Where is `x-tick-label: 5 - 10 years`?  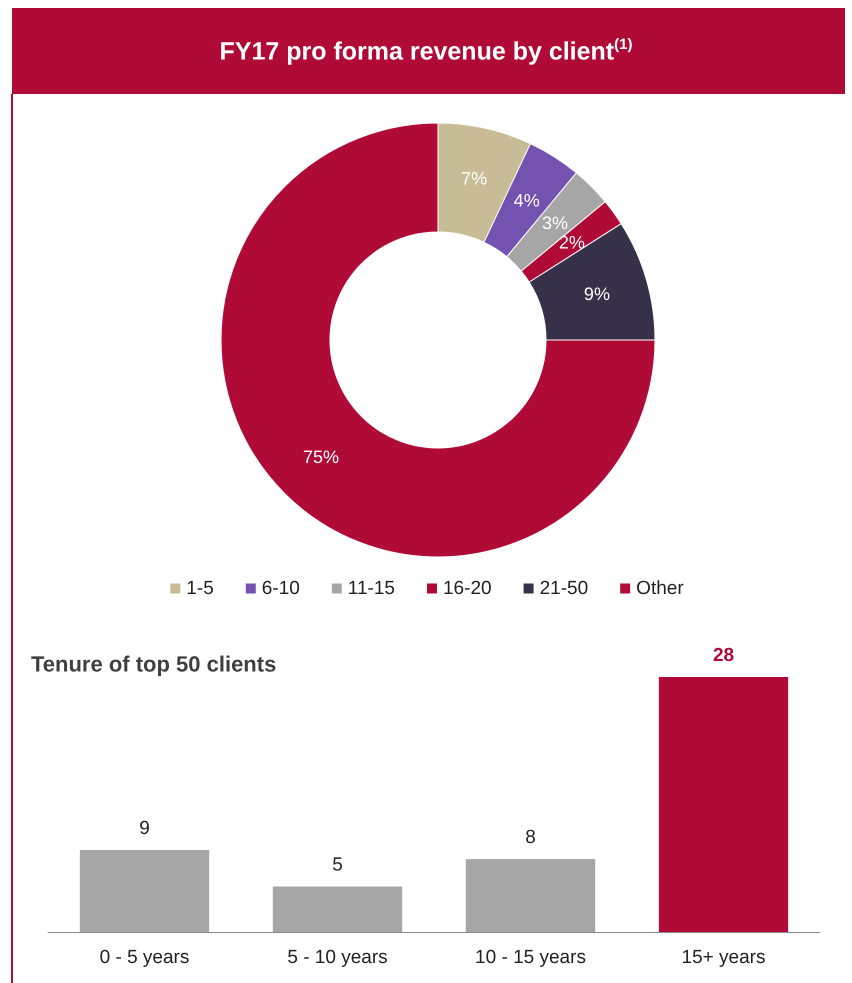 x-tick-label: 5 - 10 years is located at coordinates (337, 957).